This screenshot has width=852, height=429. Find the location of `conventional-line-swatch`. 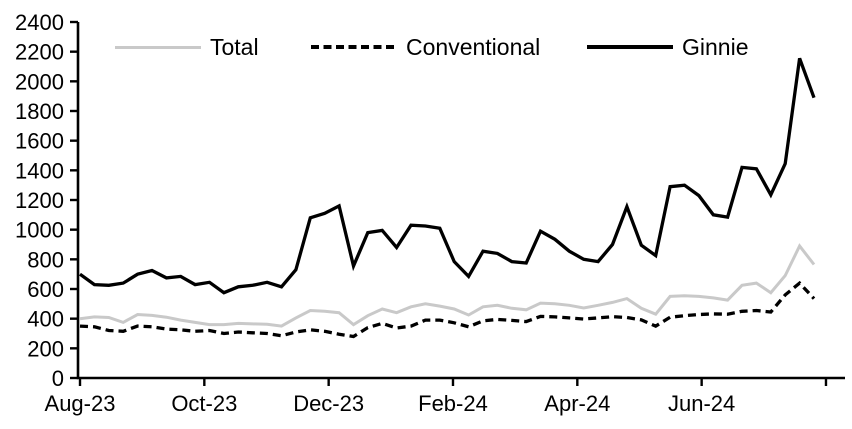

conventional-line-swatch is located at coordinates (354, 47).